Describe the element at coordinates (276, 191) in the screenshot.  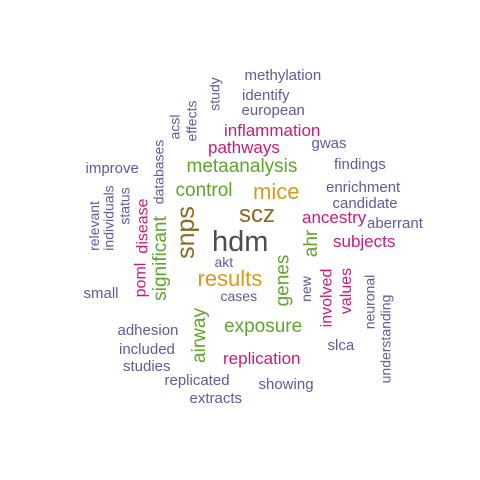
I see `word-mice: mice` at that location.